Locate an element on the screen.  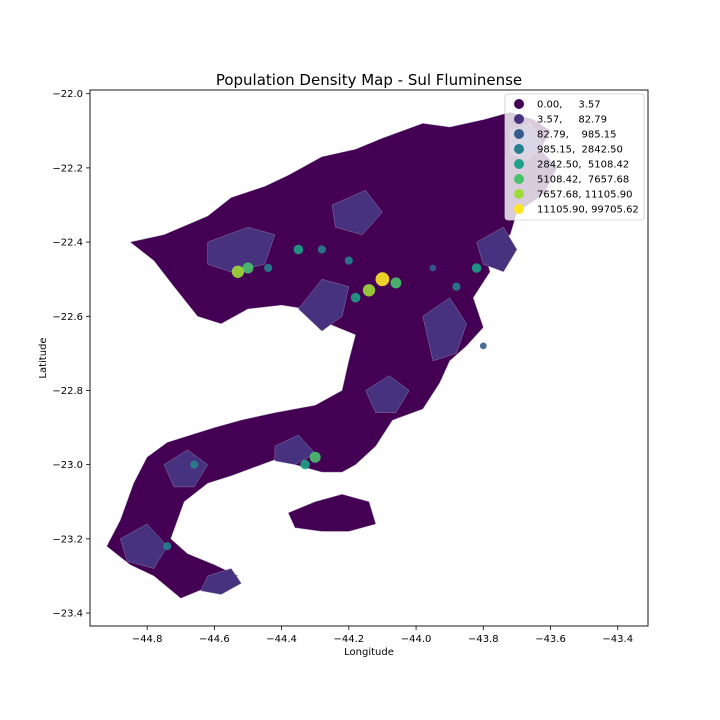
y-tick-label: −22.6 is located at coordinates (67, 317).